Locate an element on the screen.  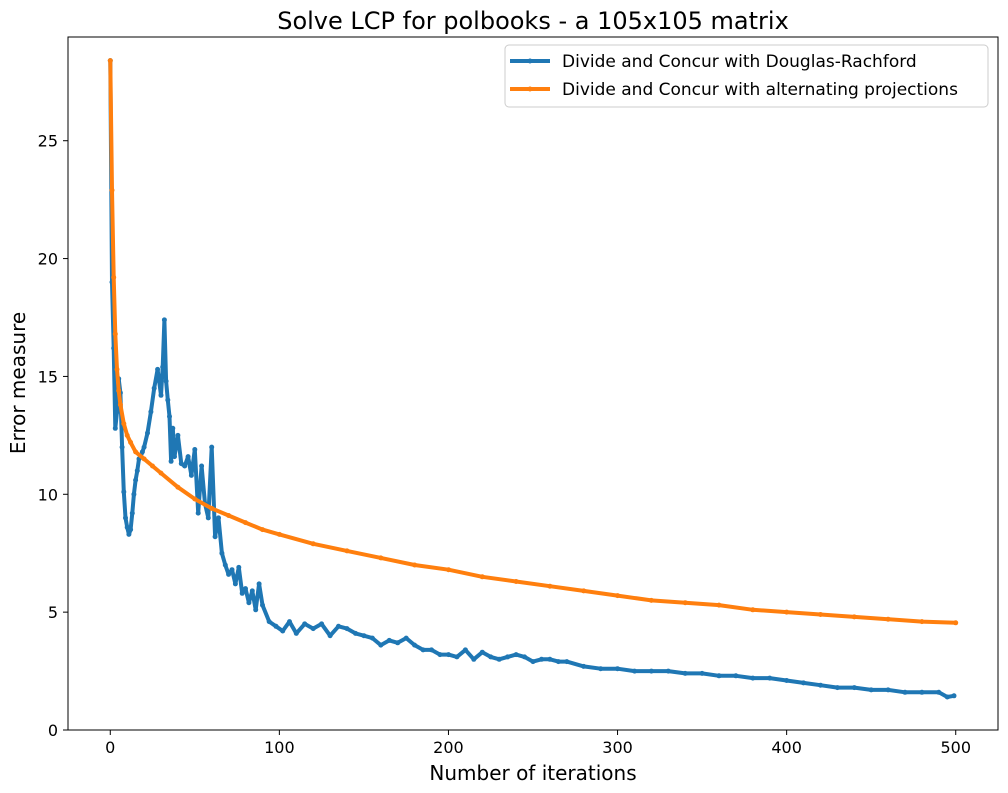
x-axis-title: Number of iterations is located at coordinates (532, 773).